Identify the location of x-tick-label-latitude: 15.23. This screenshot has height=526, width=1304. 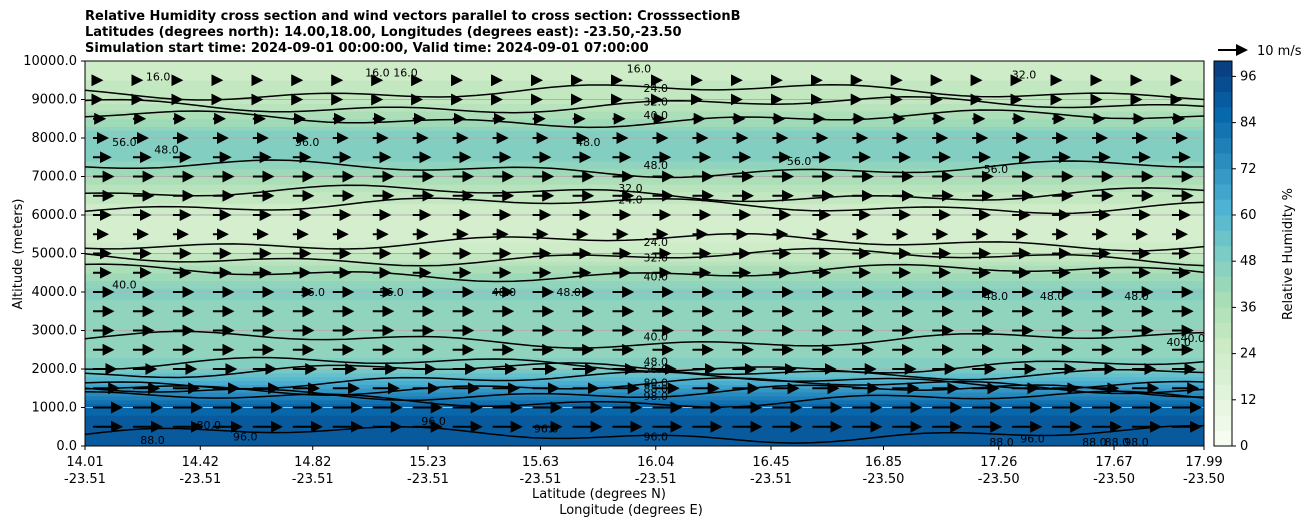
(427, 462).